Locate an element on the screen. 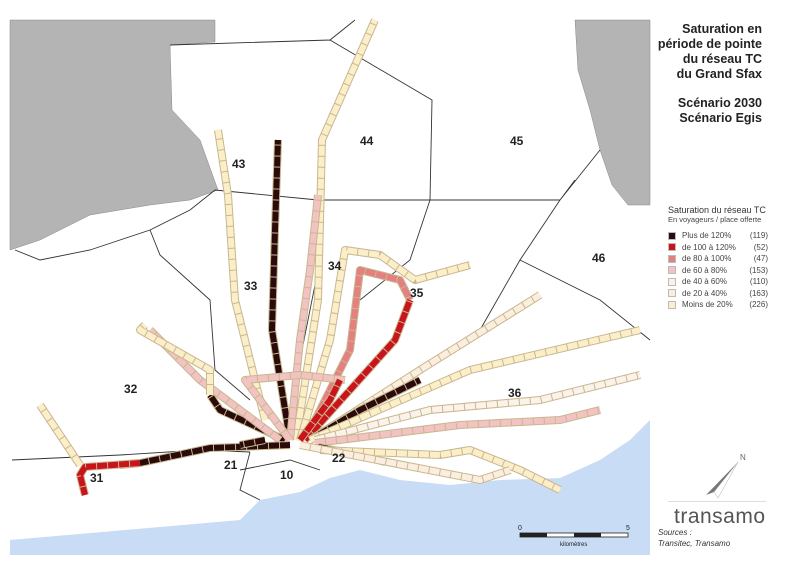 This screenshot has width=810, height=572. legend-item: de 100 à 120% (52) is located at coordinates (718, 248).